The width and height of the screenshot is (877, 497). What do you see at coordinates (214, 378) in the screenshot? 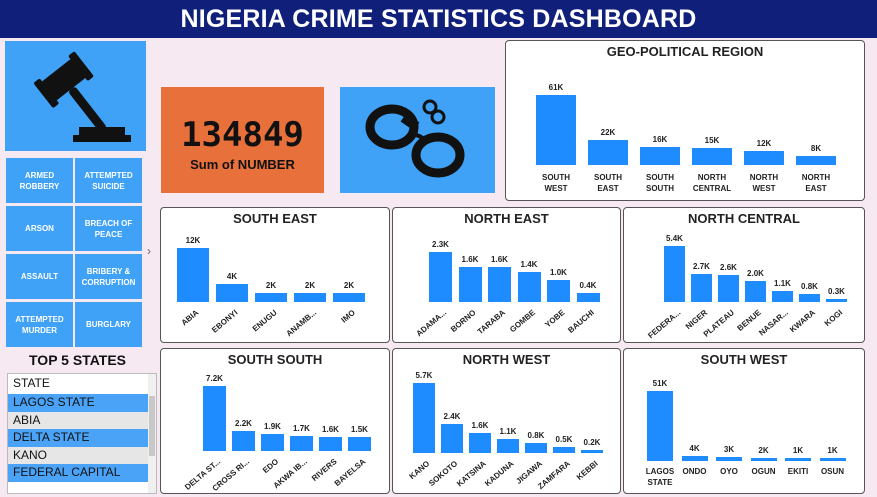
I see `data-label: 7.2K` at bounding box center [214, 378].